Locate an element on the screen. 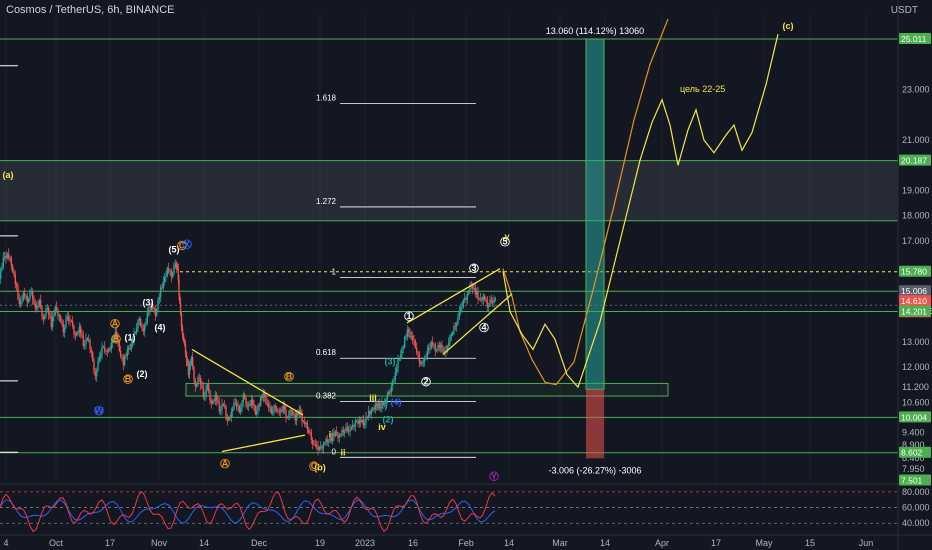  price-tick: 7.950 is located at coordinates (913, 469).